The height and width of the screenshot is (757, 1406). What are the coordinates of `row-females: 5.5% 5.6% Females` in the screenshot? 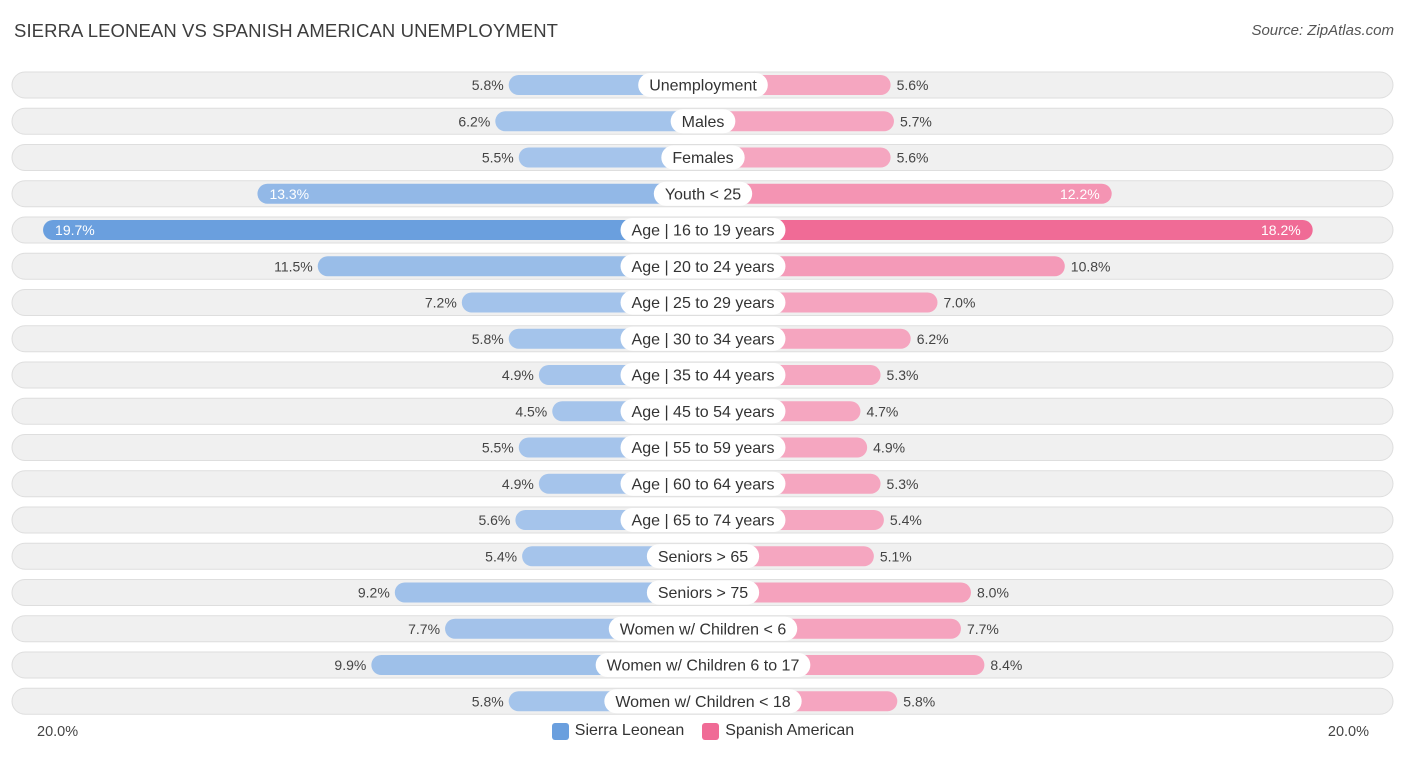 It's located at (702, 157).